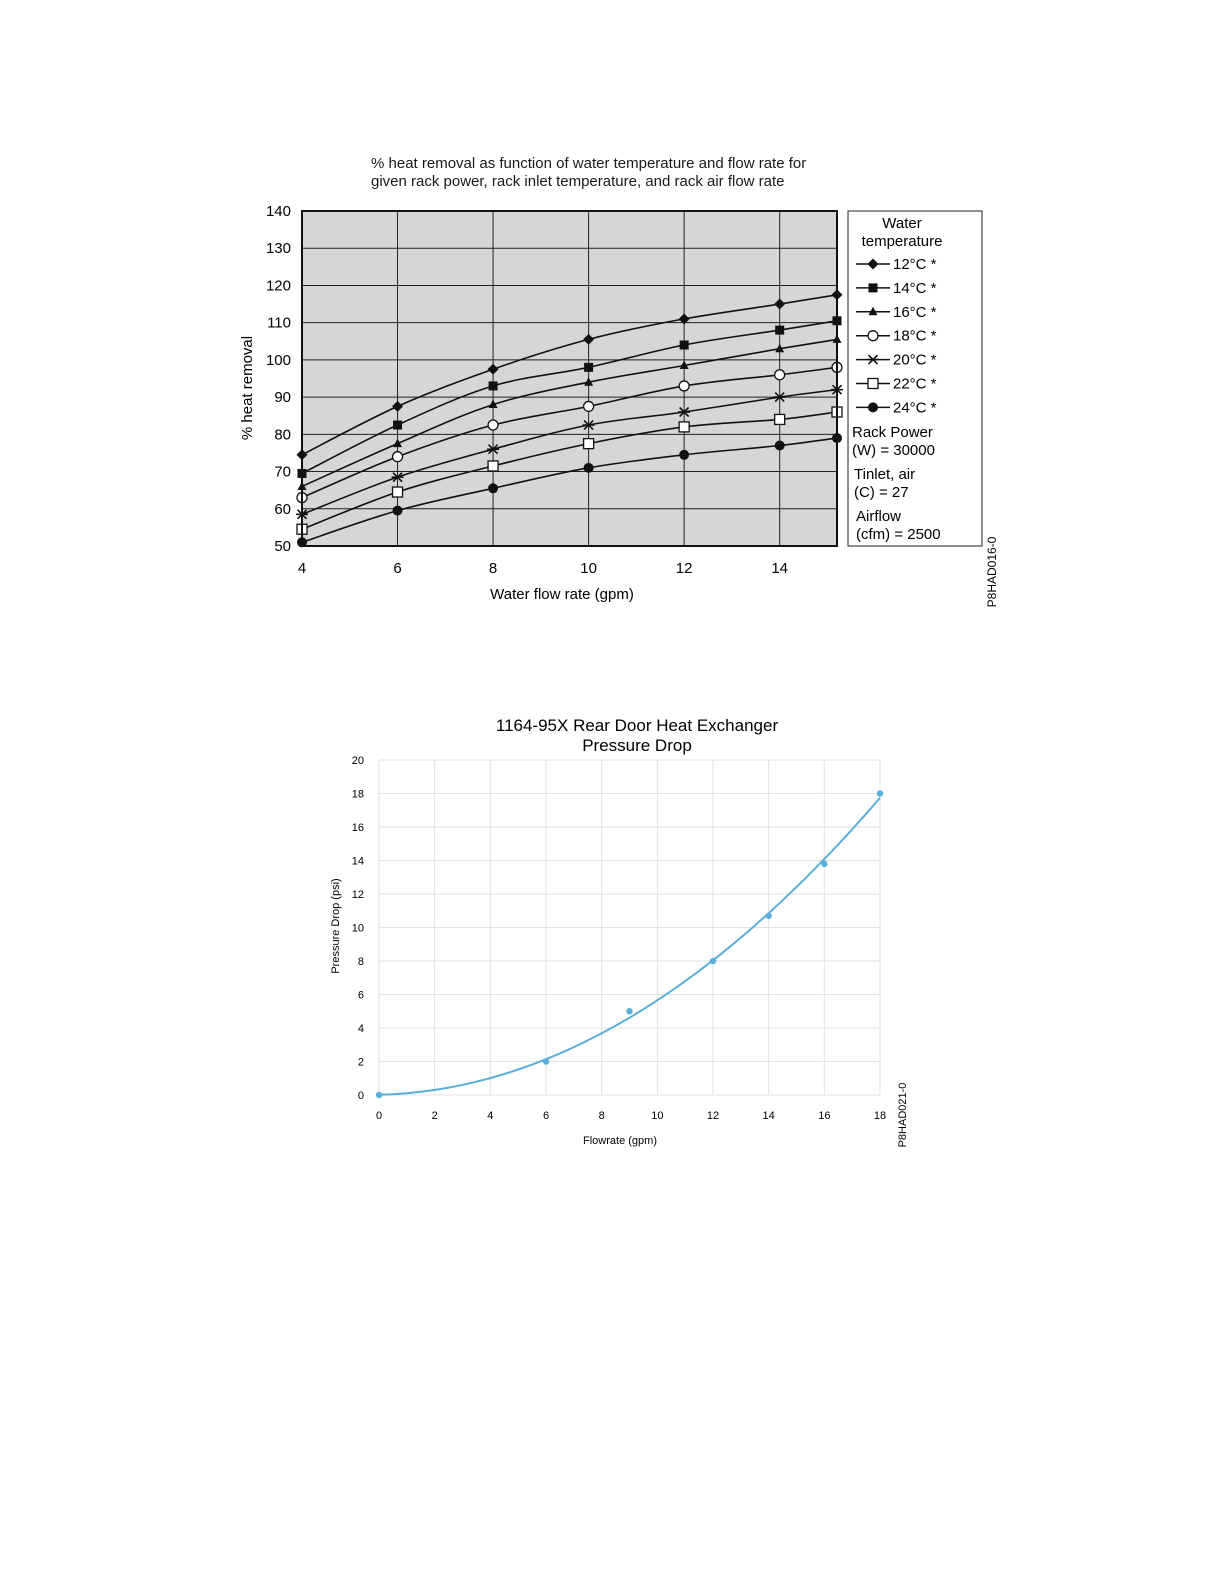 This screenshot has height=1584, width=1224. Describe the element at coordinates (637, 745) in the screenshot. I see `chart2-title-line2: Pressure Drop` at that location.